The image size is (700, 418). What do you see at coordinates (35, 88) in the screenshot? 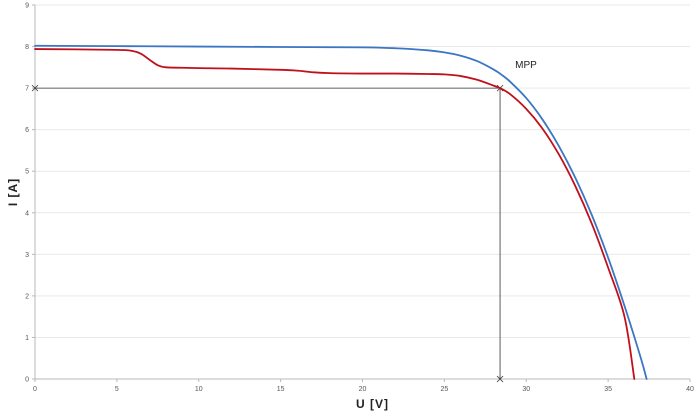
I see `mpp-current-marker` at bounding box center [35, 88].